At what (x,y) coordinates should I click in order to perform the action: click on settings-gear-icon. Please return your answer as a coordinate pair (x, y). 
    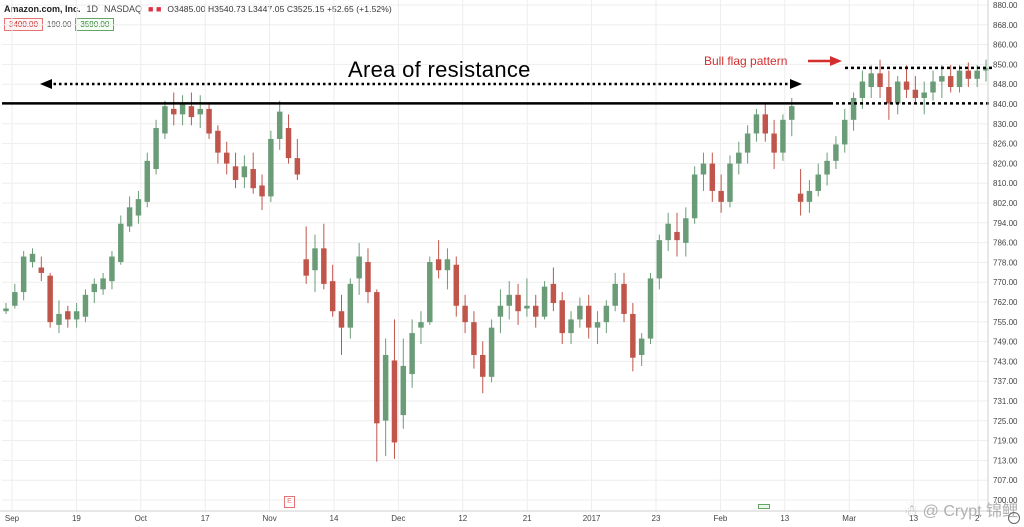
    Looking at the image, I should click on (1014, 518).